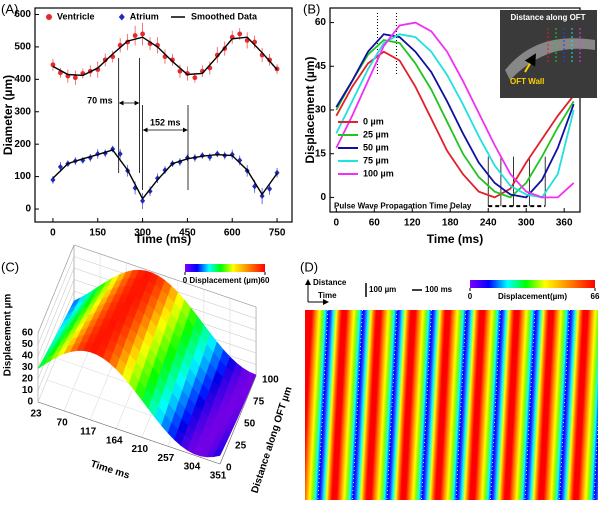 This screenshot has height=510, width=600. Describe the element at coordinates (192, 467) in the screenshot. I see `x-tick-label: 304` at that location.